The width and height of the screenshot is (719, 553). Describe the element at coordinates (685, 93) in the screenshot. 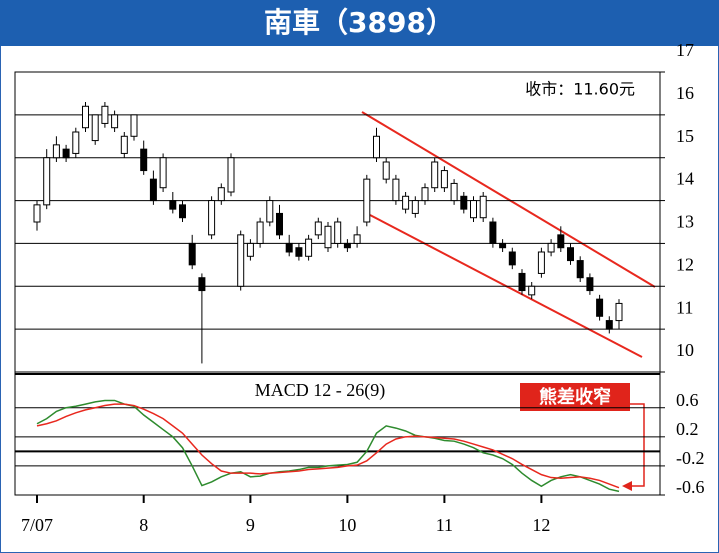

I see `y-tick-label: 16` at that location.